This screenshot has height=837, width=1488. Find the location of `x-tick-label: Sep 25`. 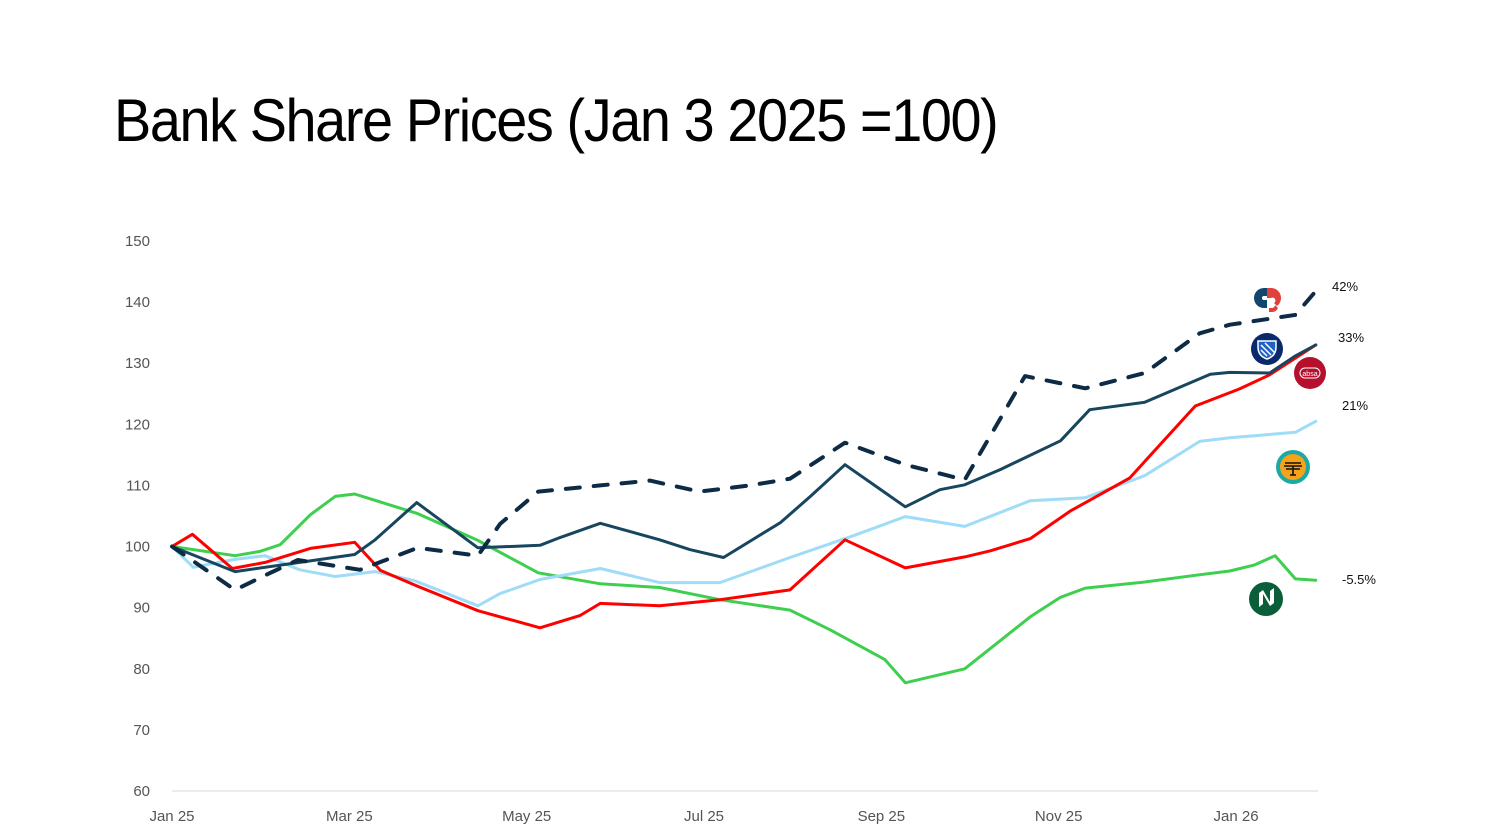

x-tick-label: Sep 25 is located at coordinates (882, 816).